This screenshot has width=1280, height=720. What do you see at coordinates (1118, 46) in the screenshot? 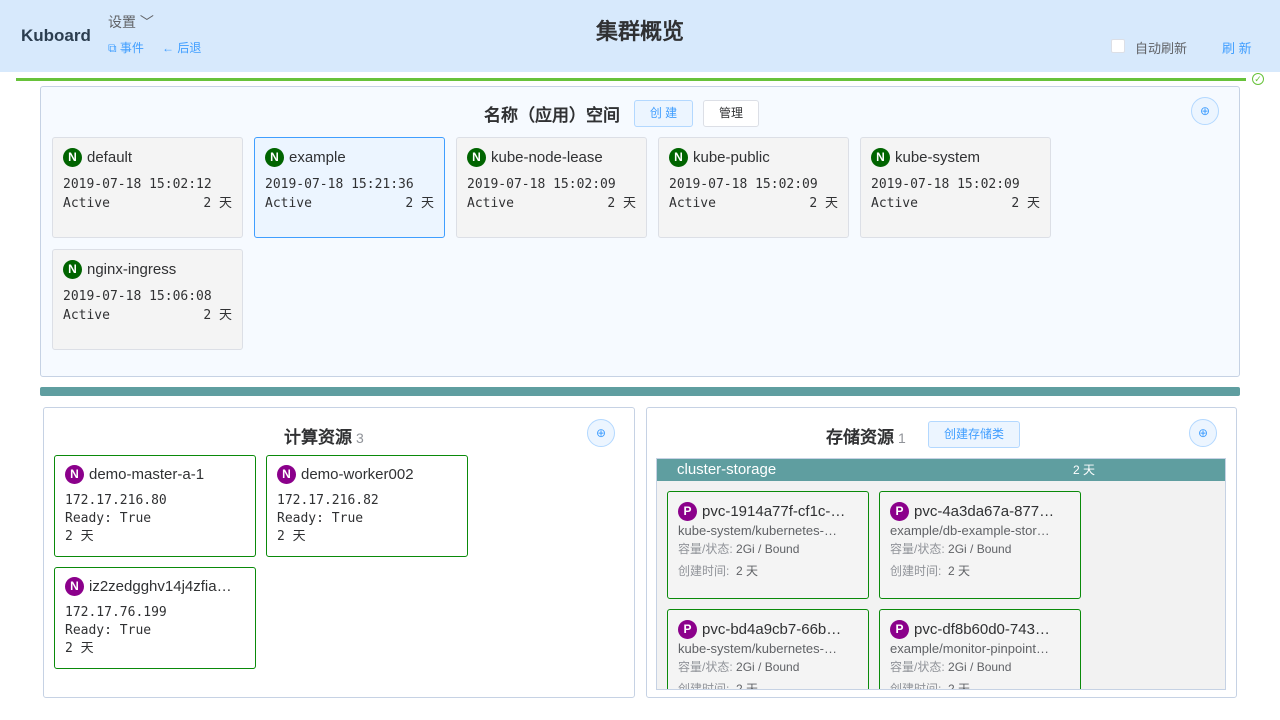
I see `auto-refresh-checkbox` at bounding box center [1118, 46].